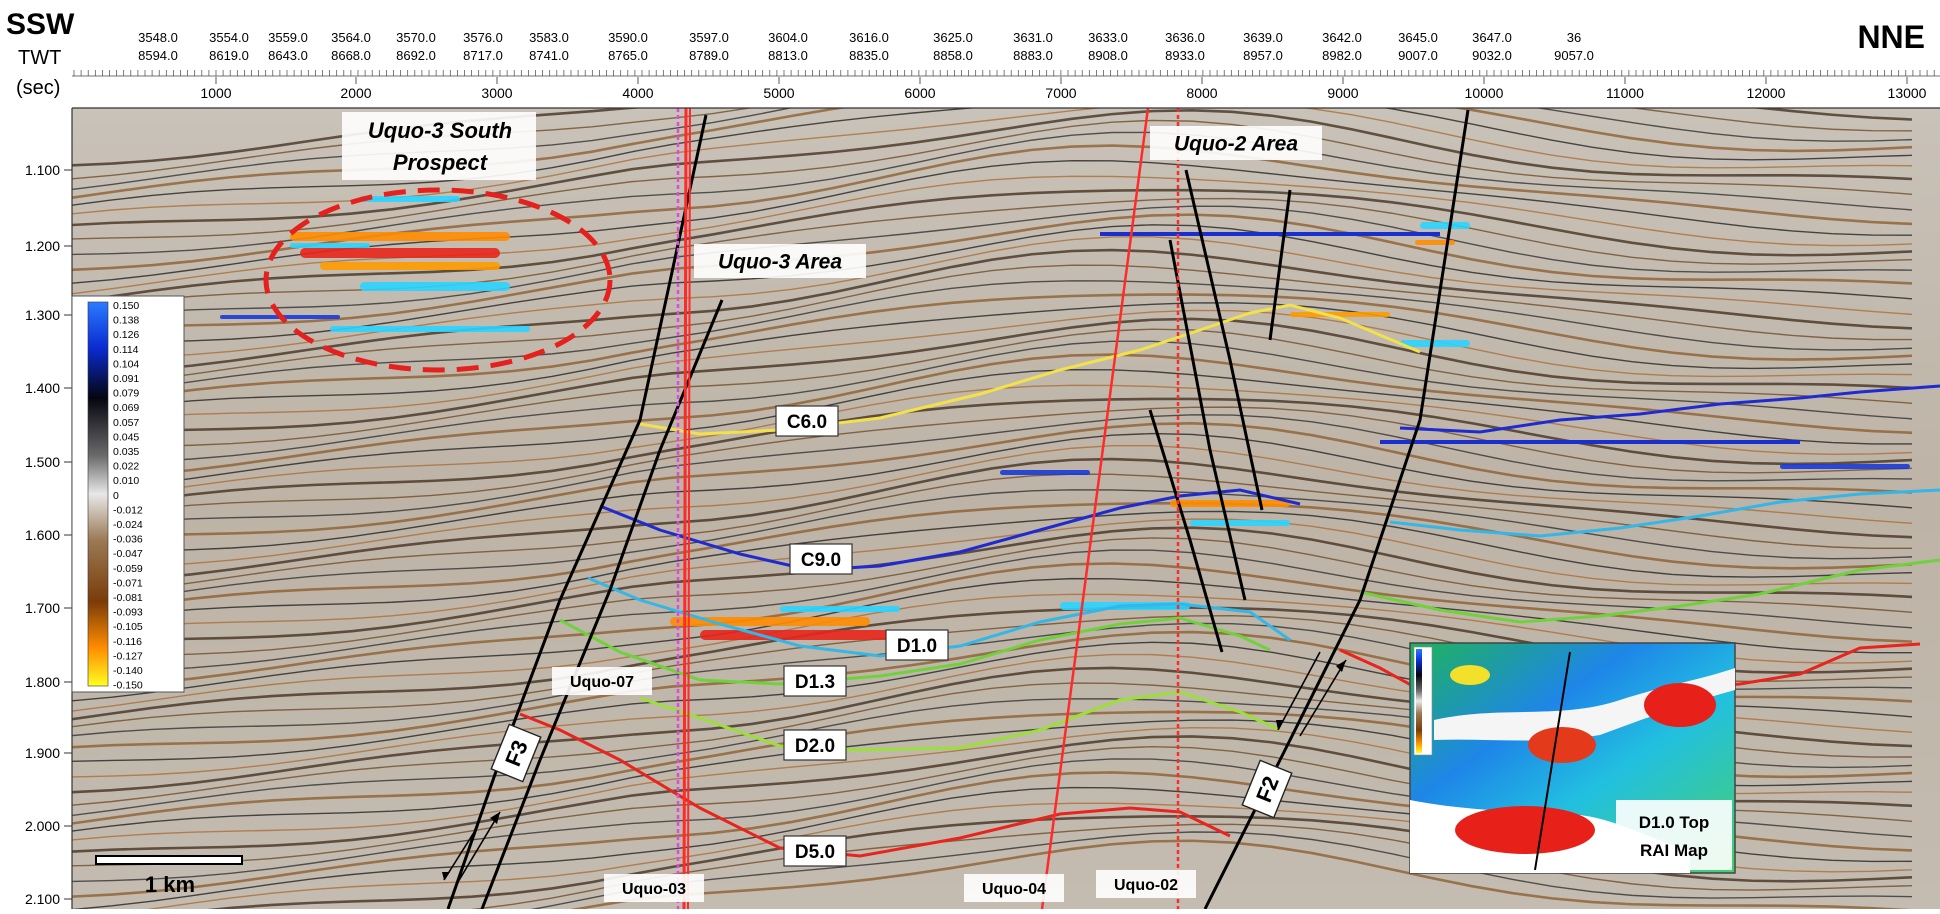  What do you see at coordinates (919, 93) in the screenshot?
I see `distance-tick-label: 6000` at bounding box center [919, 93].